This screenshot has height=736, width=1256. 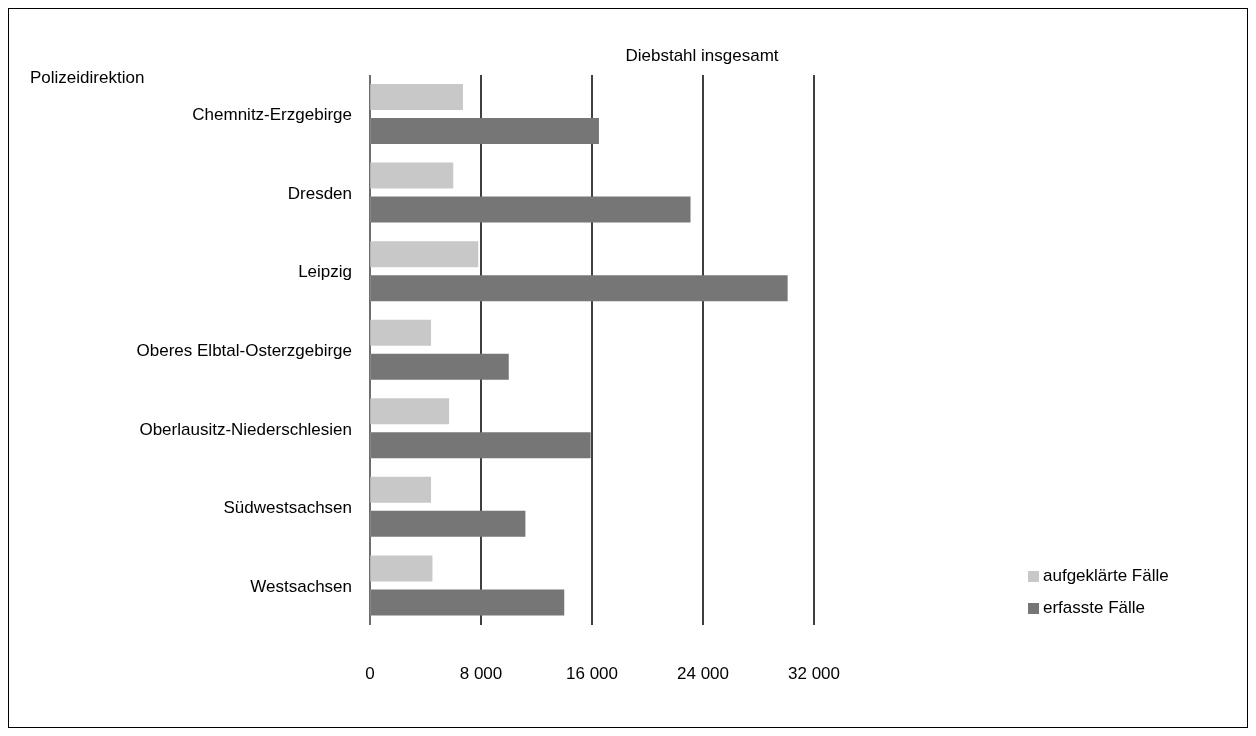 I want to click on x-tick-label: 16 000, so click(x=592, y=674).